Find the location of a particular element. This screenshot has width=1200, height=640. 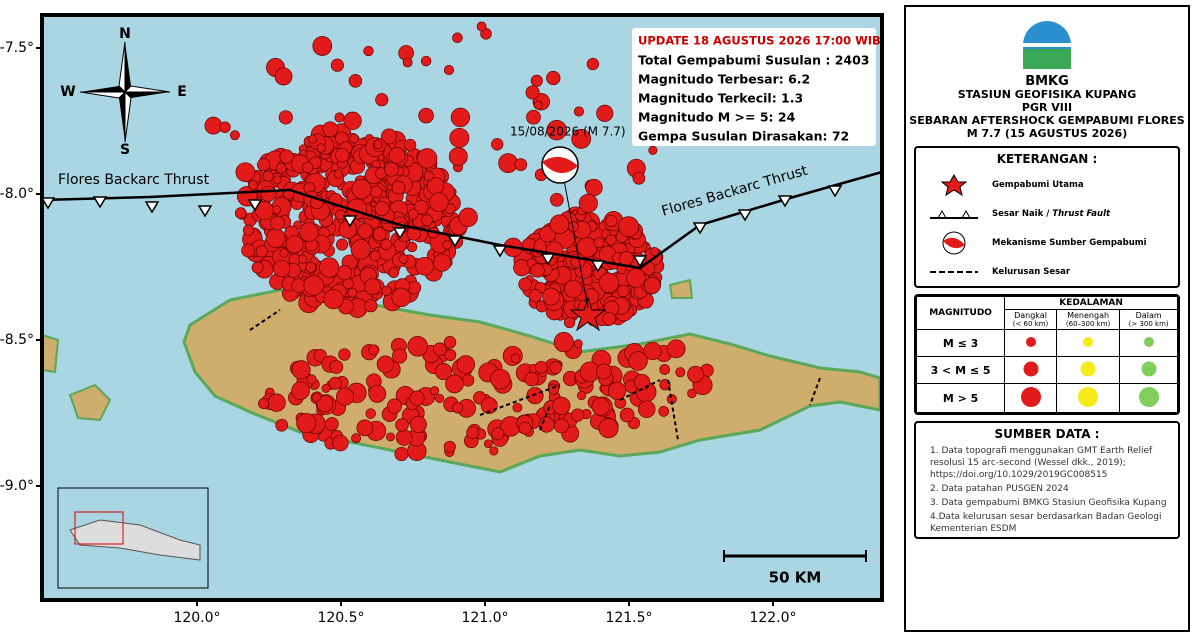

compass: N S W E is located at coordinates (123, 92).